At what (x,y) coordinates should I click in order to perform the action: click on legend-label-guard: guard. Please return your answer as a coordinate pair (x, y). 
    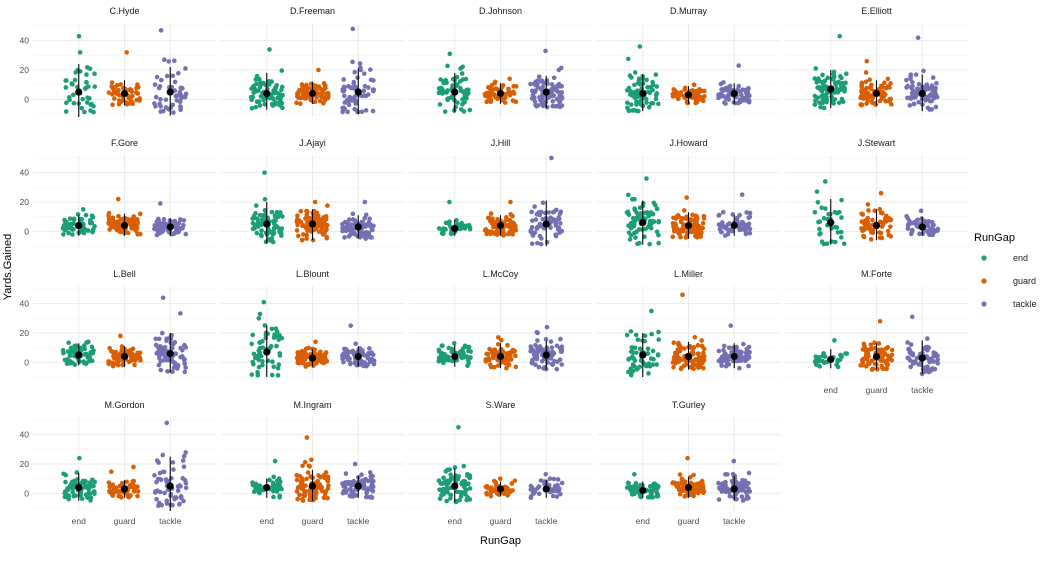
    Looking at the image, I should click on (1024, 281).